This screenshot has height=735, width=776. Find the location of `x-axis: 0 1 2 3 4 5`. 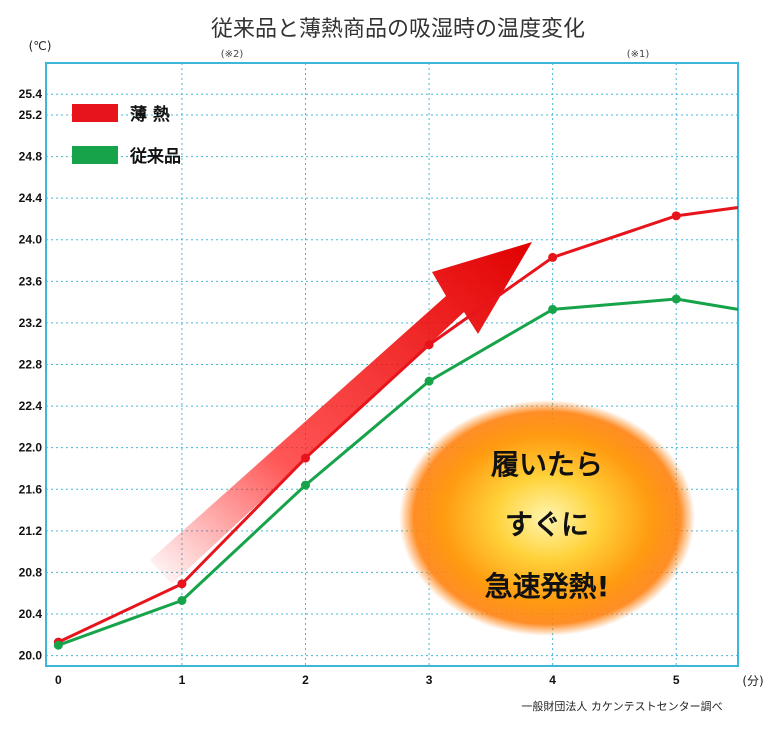

x-axis: 0 1 2 3 4 5 is located at coordinates (367, 680).